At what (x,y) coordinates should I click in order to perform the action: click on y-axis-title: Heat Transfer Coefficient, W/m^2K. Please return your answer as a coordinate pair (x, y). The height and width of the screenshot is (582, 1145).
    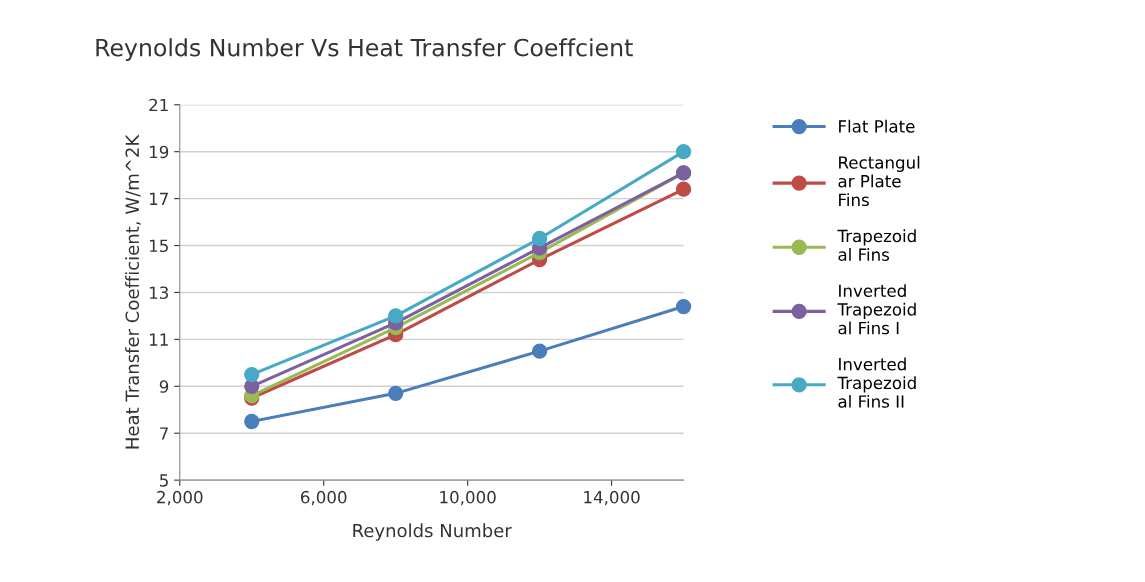
    Looking at the image, I should click on (133, 291).